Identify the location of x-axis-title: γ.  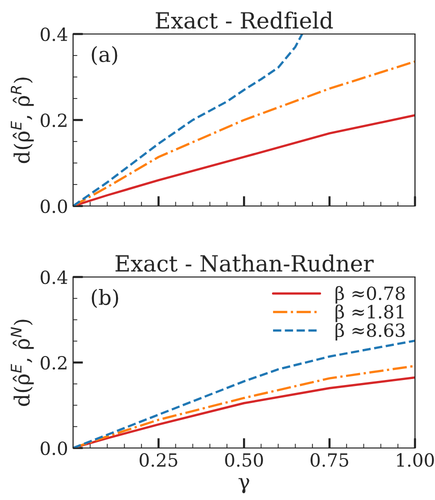
(244, 486).